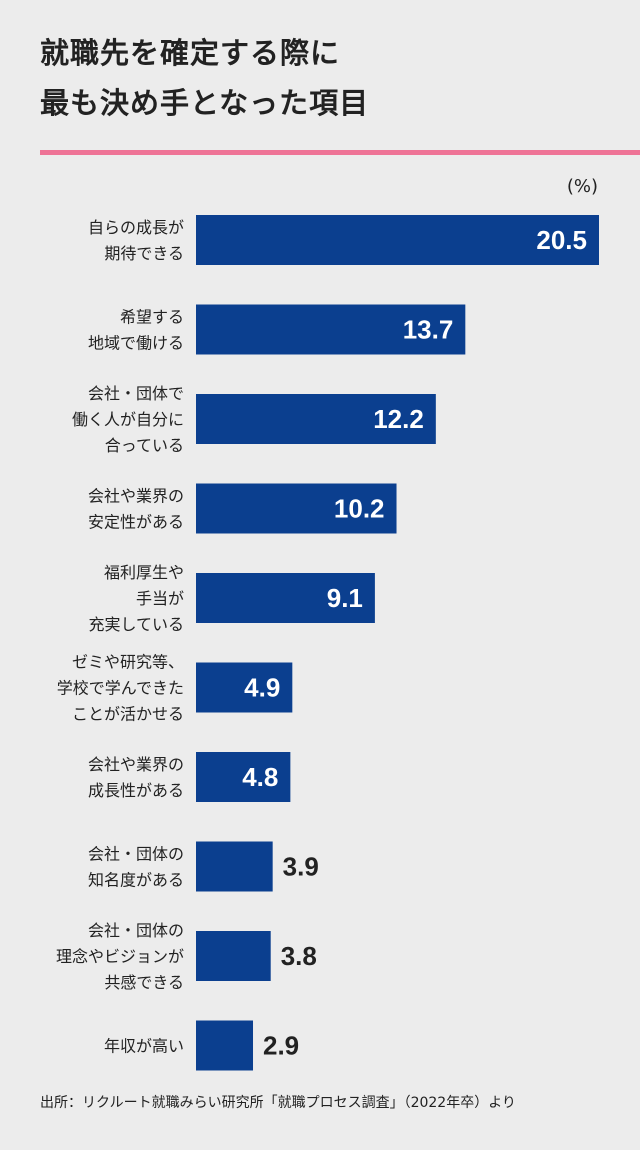 The height and width of the screenshot is (1150, 640). What do you see at coordinates (128, 662) in the screenshot?
I see `category-label: ゼミや研究等、` at bounding box center [128, 662].